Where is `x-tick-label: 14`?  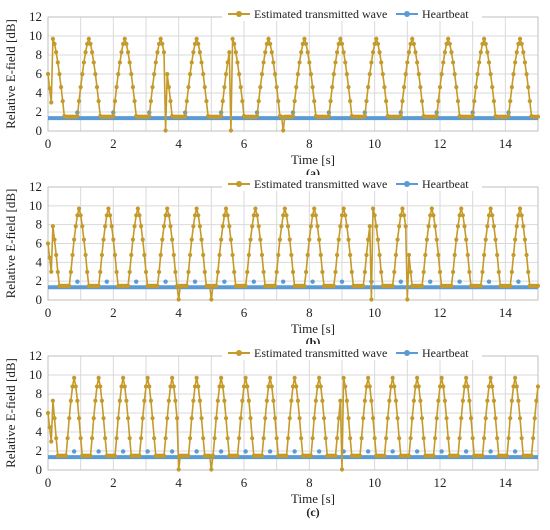 x-tick-label: 14 is located at coordinates (506, 143).